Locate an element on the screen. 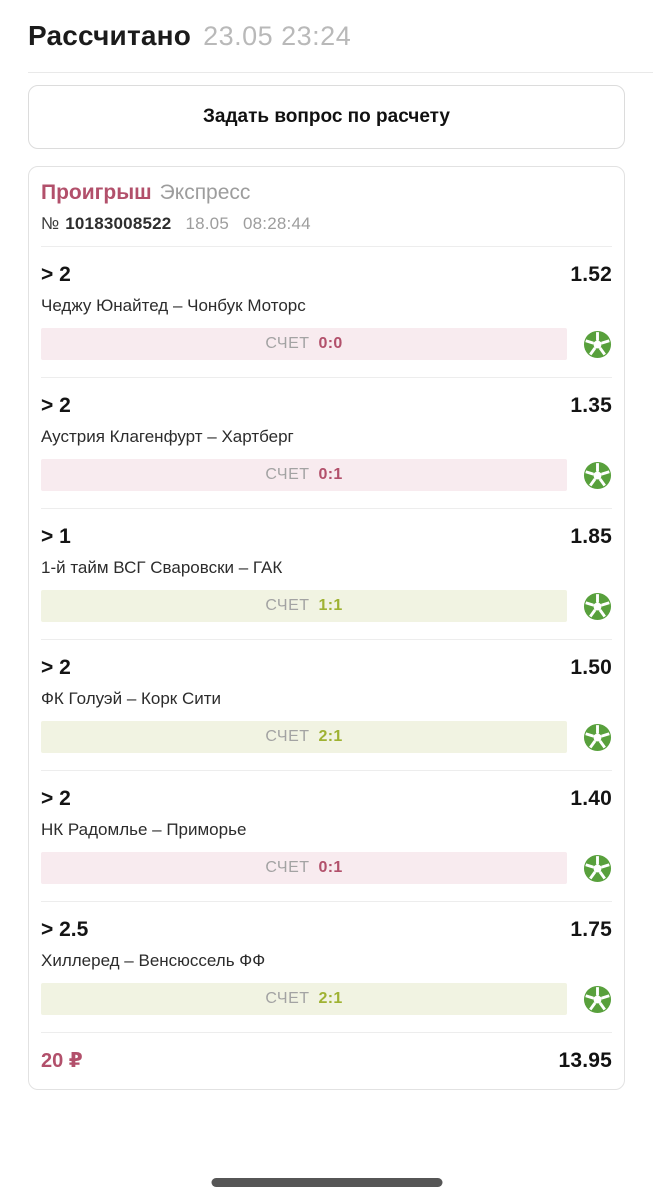 This screenshot has height=1200, width=653. ask-question-button: Задать вопрос по расчету is located at coordinates (326, 117).